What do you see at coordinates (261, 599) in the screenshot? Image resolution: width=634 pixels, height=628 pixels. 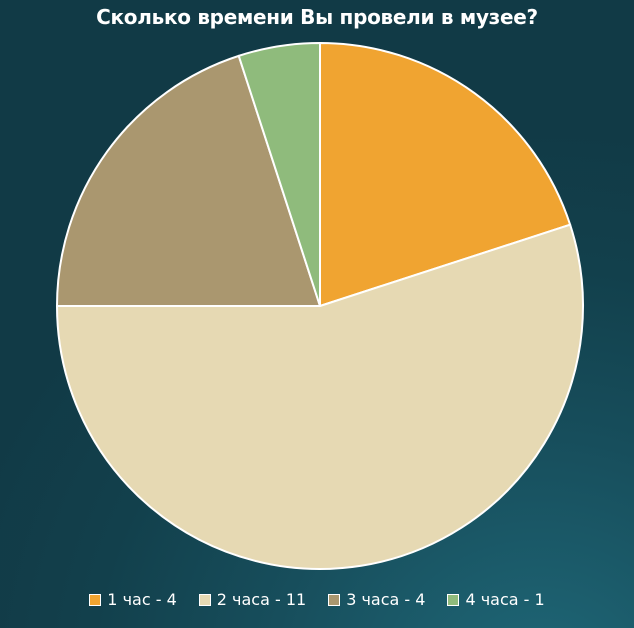 I see `legend-label: 2 часа - 11` at bounding box center [261, 599].